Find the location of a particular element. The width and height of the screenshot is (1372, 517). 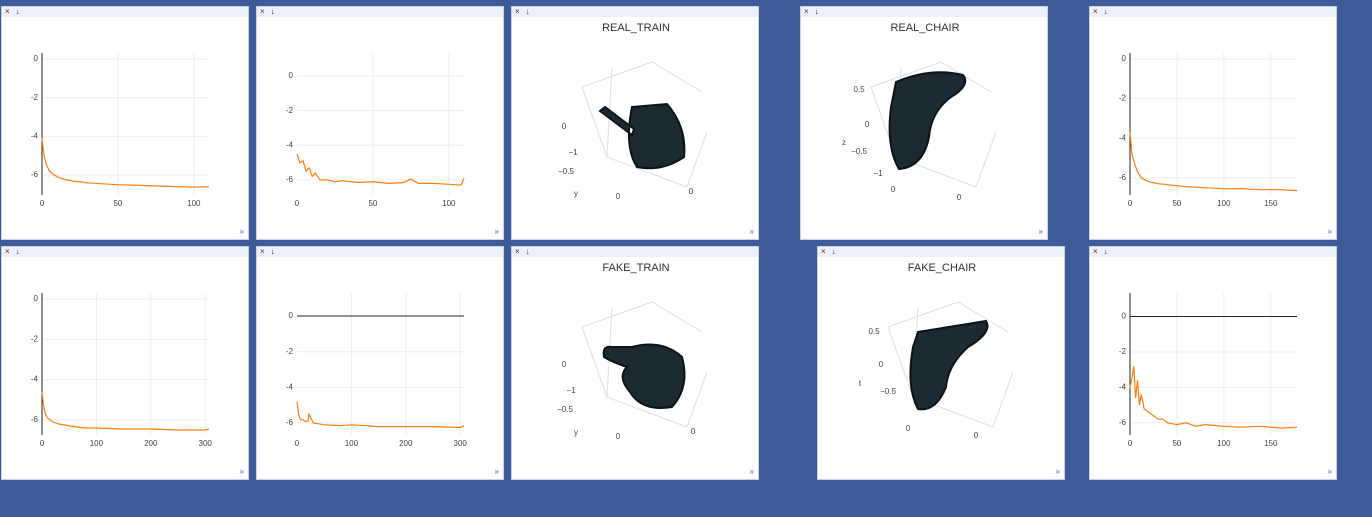

plot: 0 -2 -4 -6 0 100 200 300 is located at coordinates (376, 370).